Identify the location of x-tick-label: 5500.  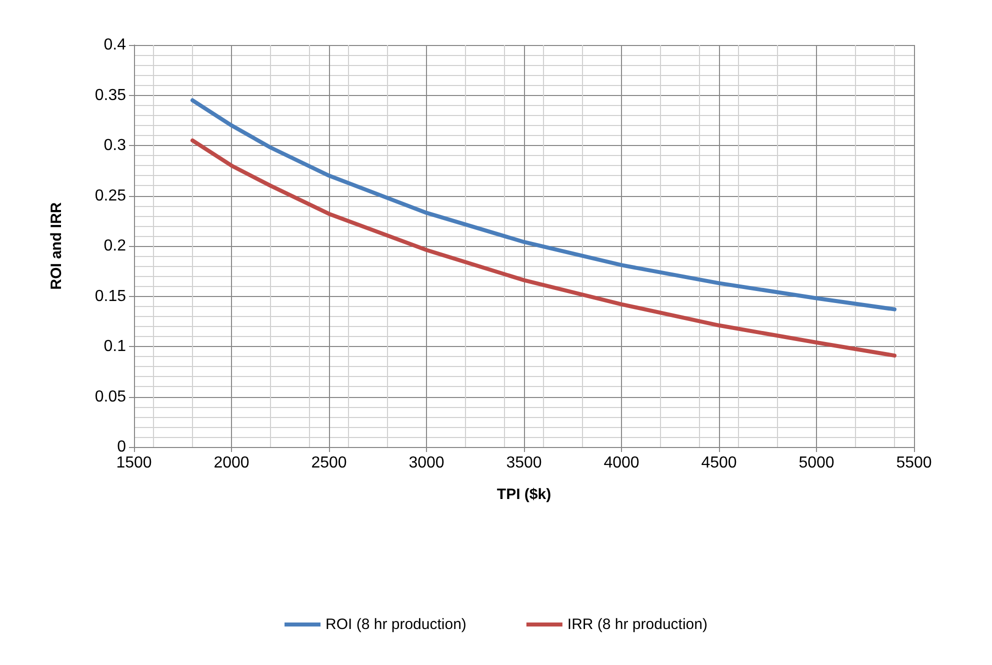
(914, 463).